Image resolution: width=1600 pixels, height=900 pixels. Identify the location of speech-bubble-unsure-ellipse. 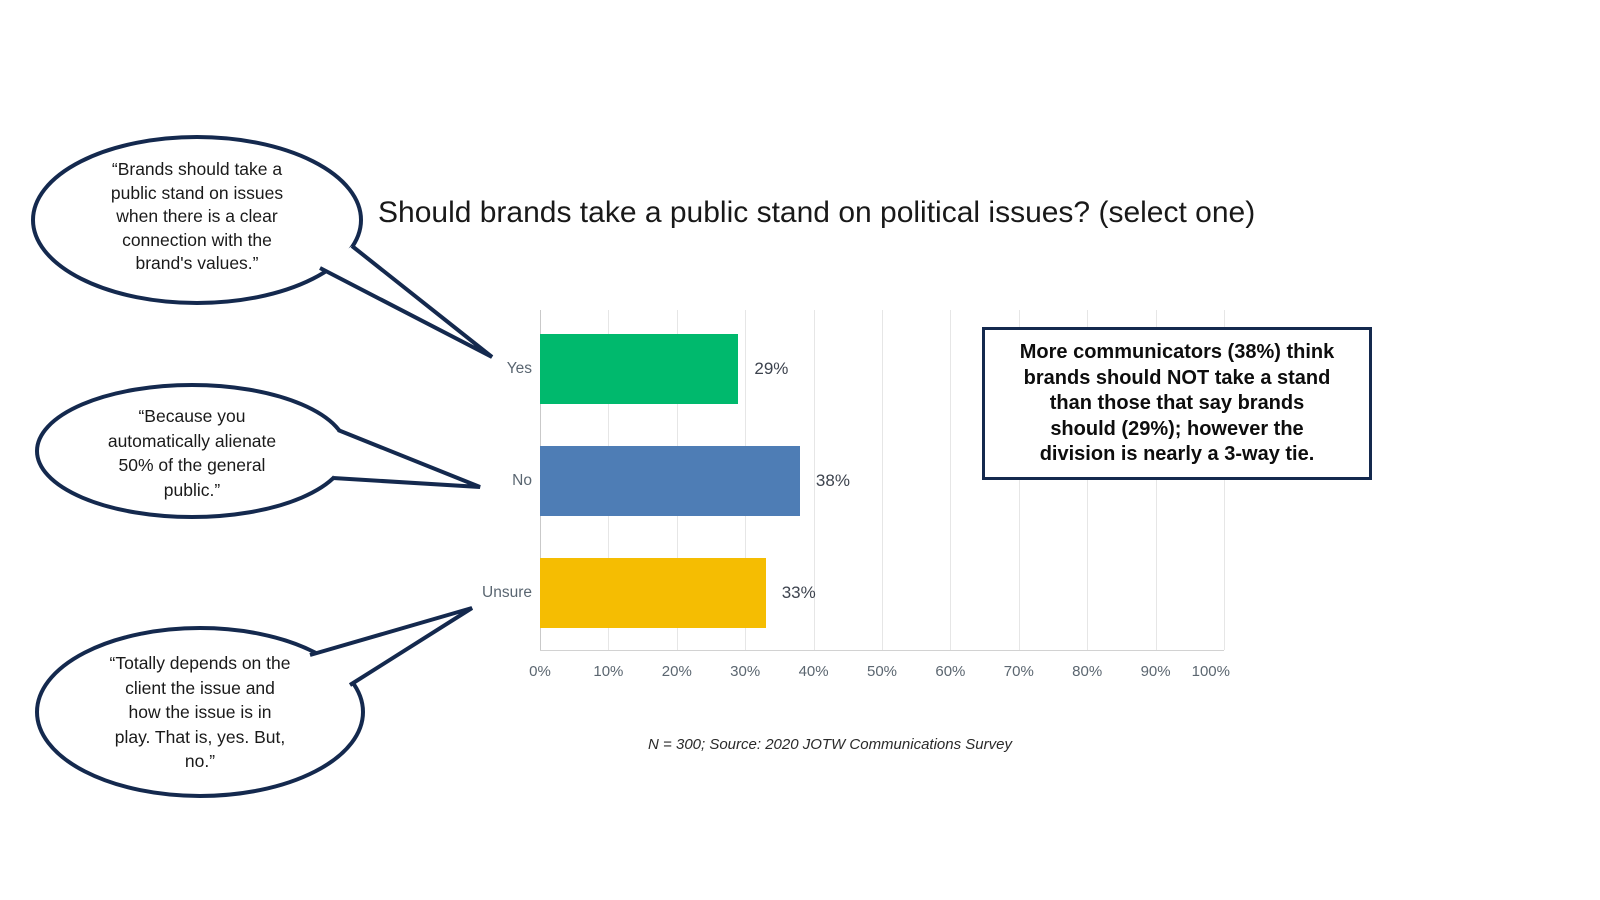
(200, 712).